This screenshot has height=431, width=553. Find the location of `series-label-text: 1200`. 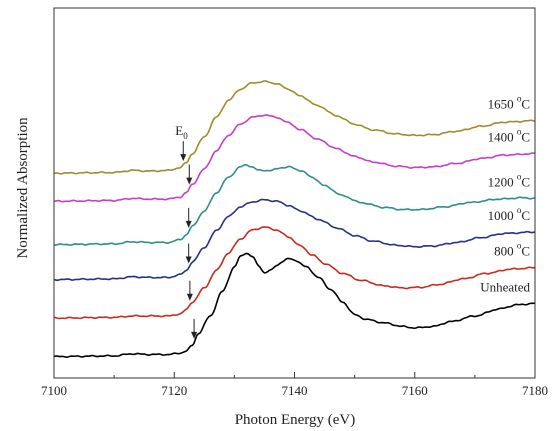

series-label-text: 1200 is located at coordinates (502, 181).